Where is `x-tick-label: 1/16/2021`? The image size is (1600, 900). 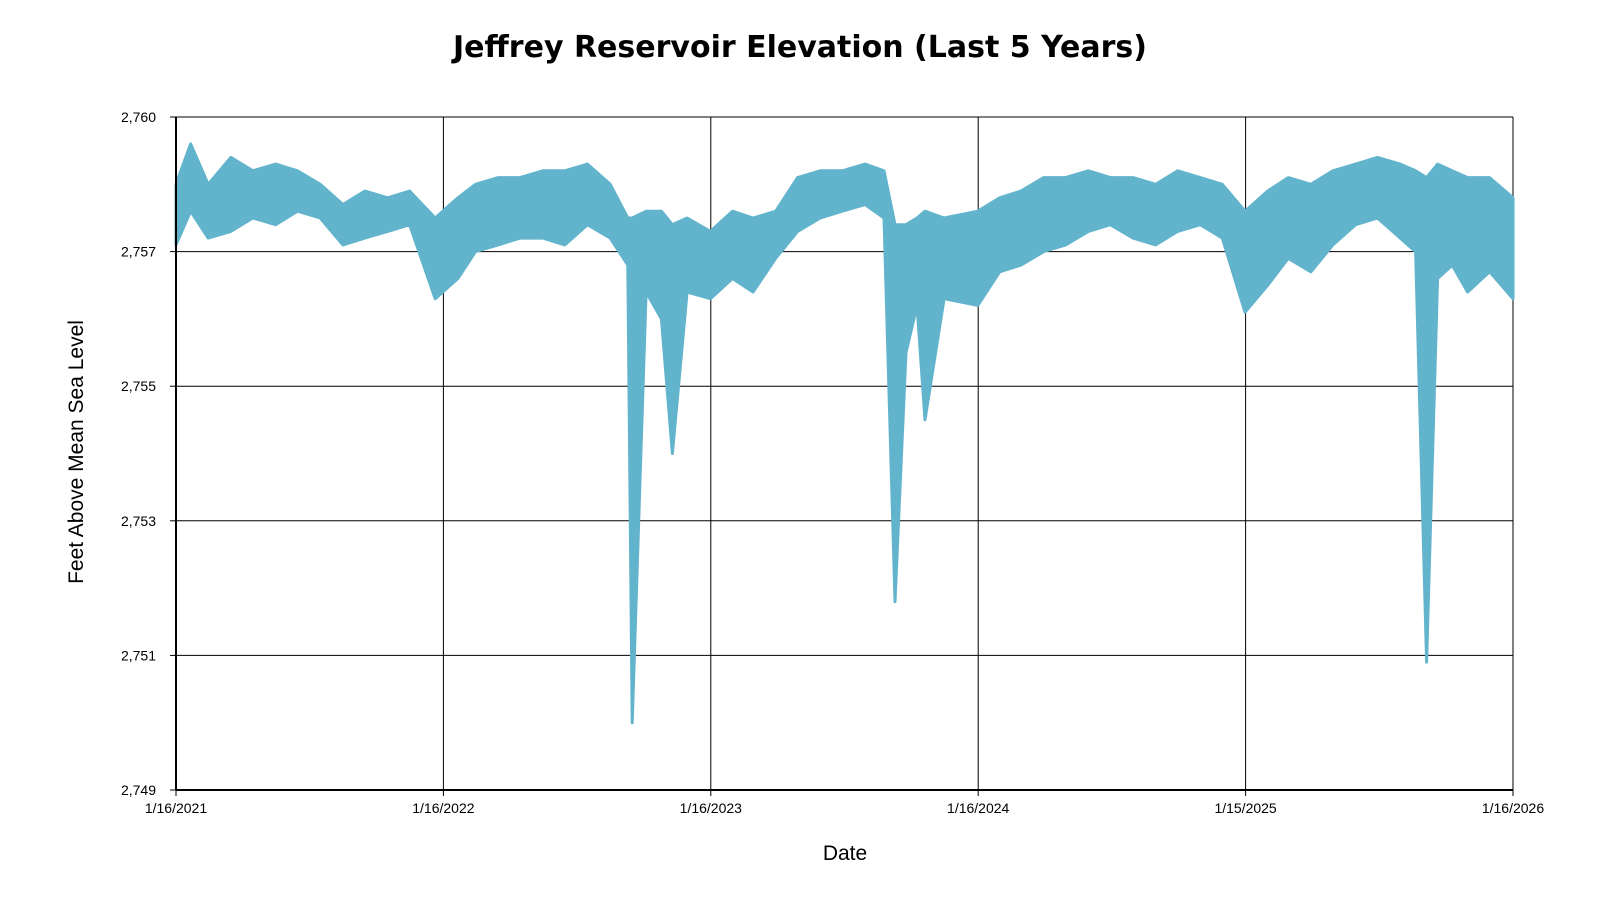
x-tick-label: 1/16/2021 is located at coordinates (176, 808).